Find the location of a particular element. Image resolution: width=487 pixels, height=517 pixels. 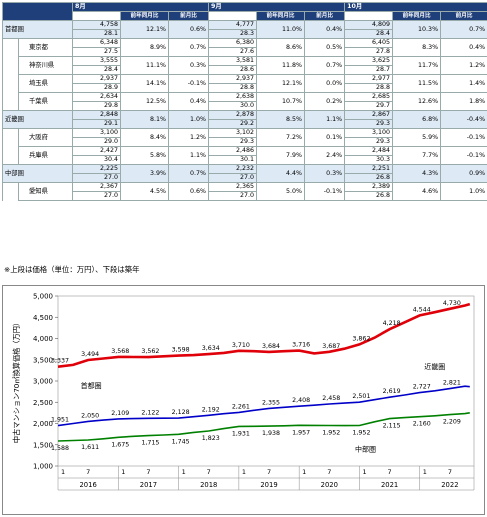

yoy-cell: 11.7% is located at coordinates (417, 65).